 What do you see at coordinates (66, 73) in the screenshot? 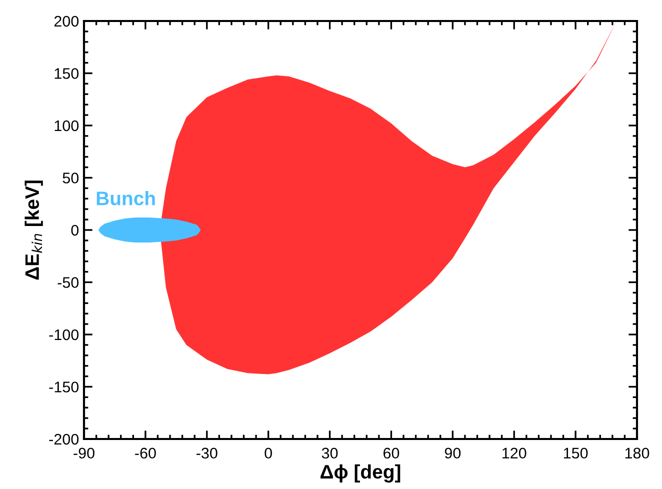
I see `y-tick-label: 150` at bounding box center [66, 73].